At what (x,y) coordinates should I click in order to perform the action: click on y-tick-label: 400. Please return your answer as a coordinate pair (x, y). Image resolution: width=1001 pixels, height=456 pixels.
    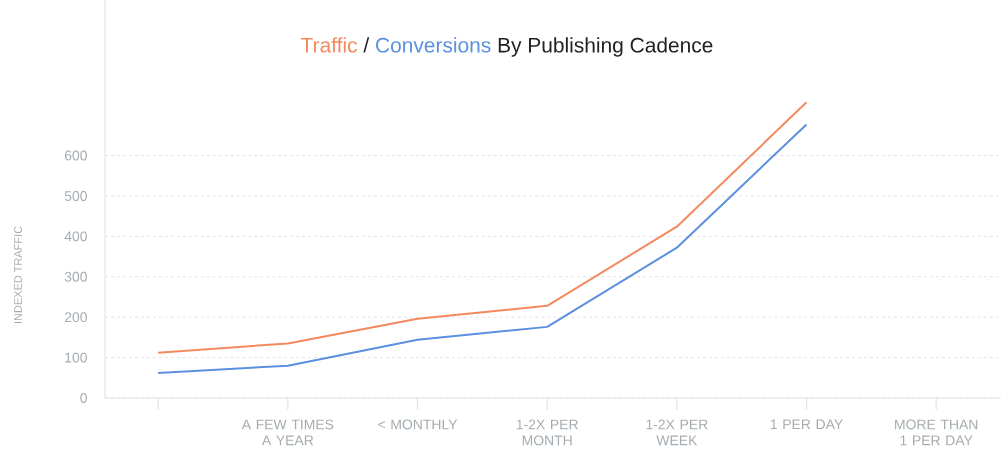
    Looking at the image, I should click on (75, 236).